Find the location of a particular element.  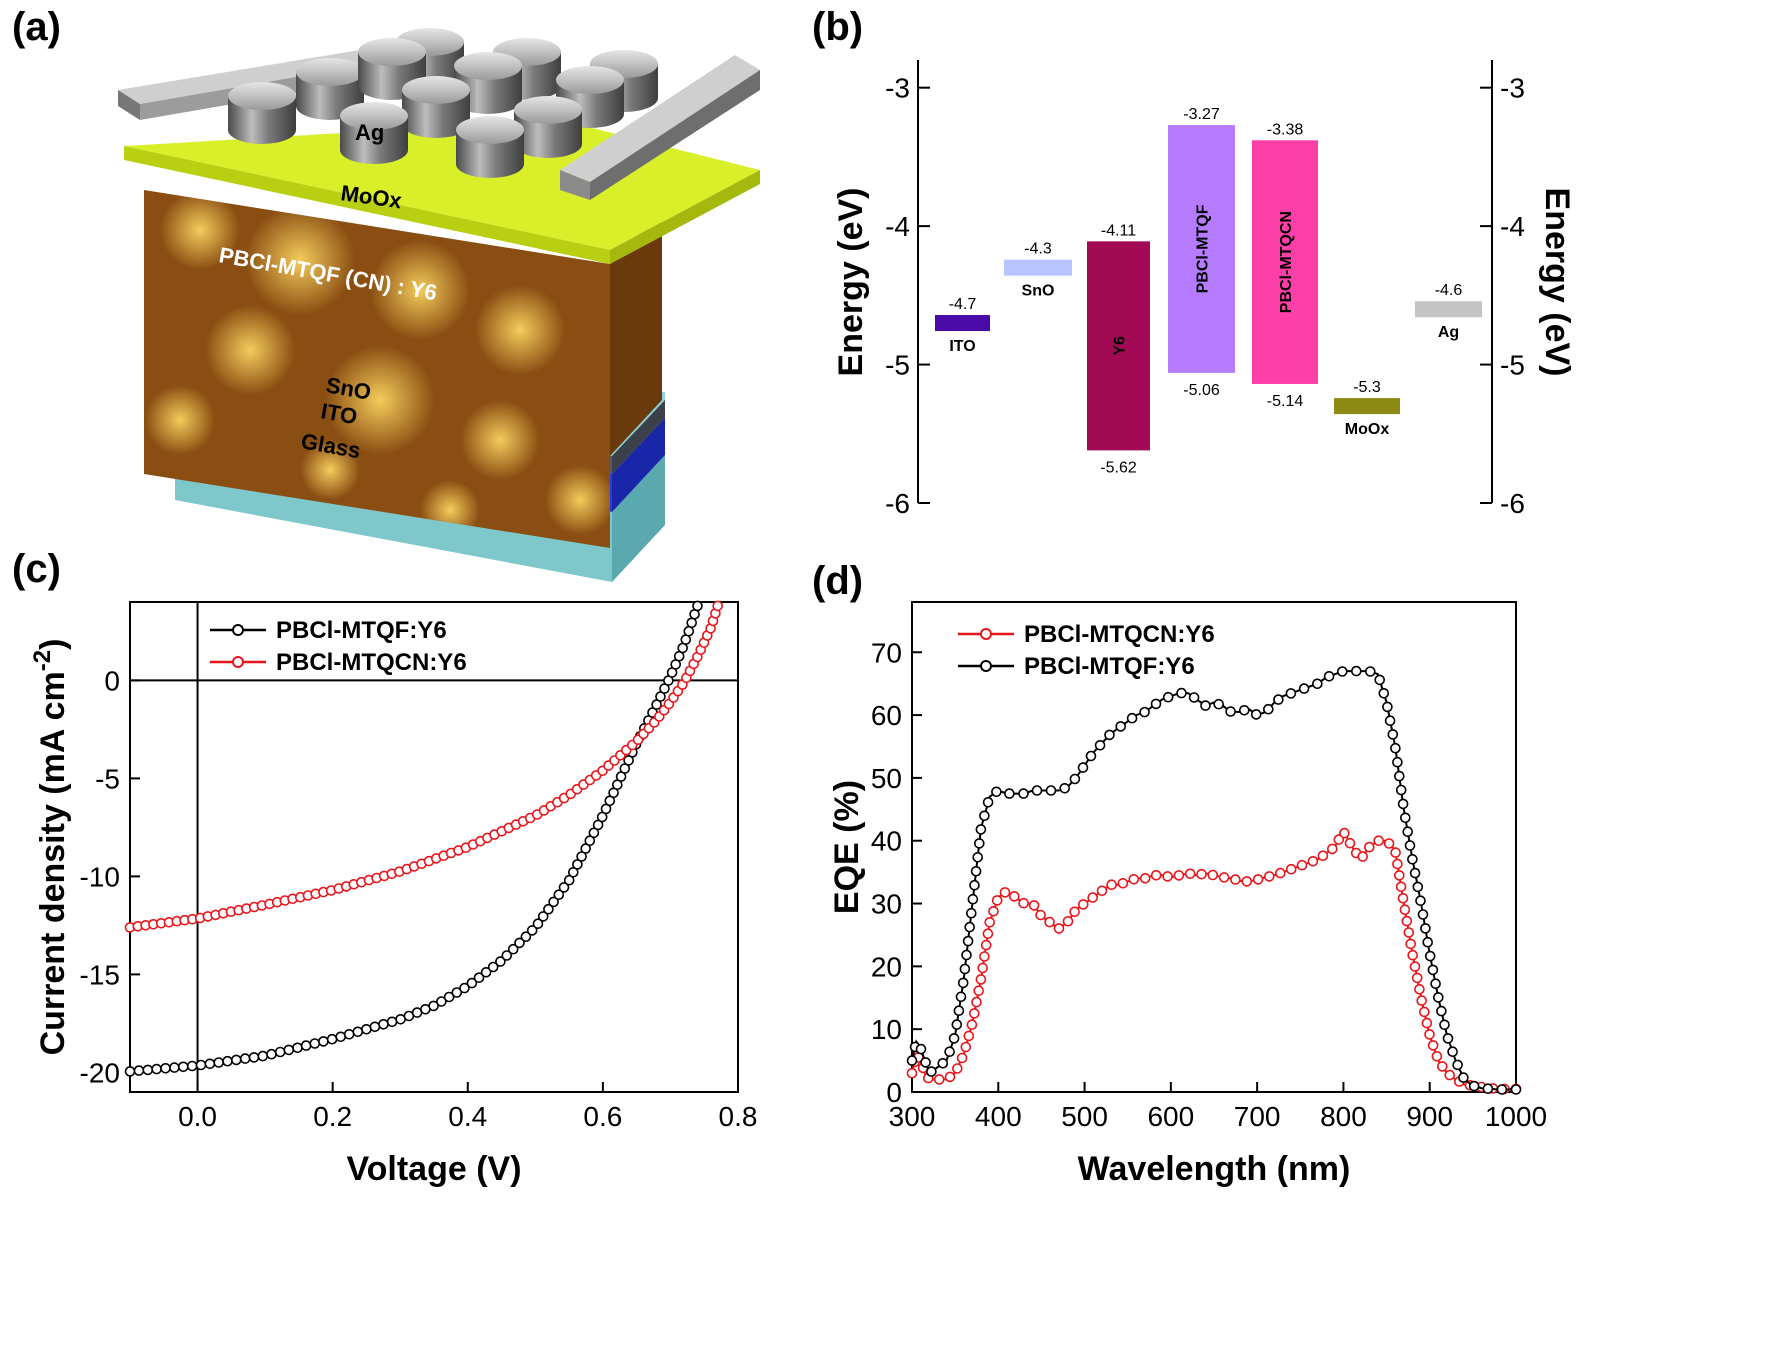

x-tick-label: 1000 is located at coordinates (1516, 1116).